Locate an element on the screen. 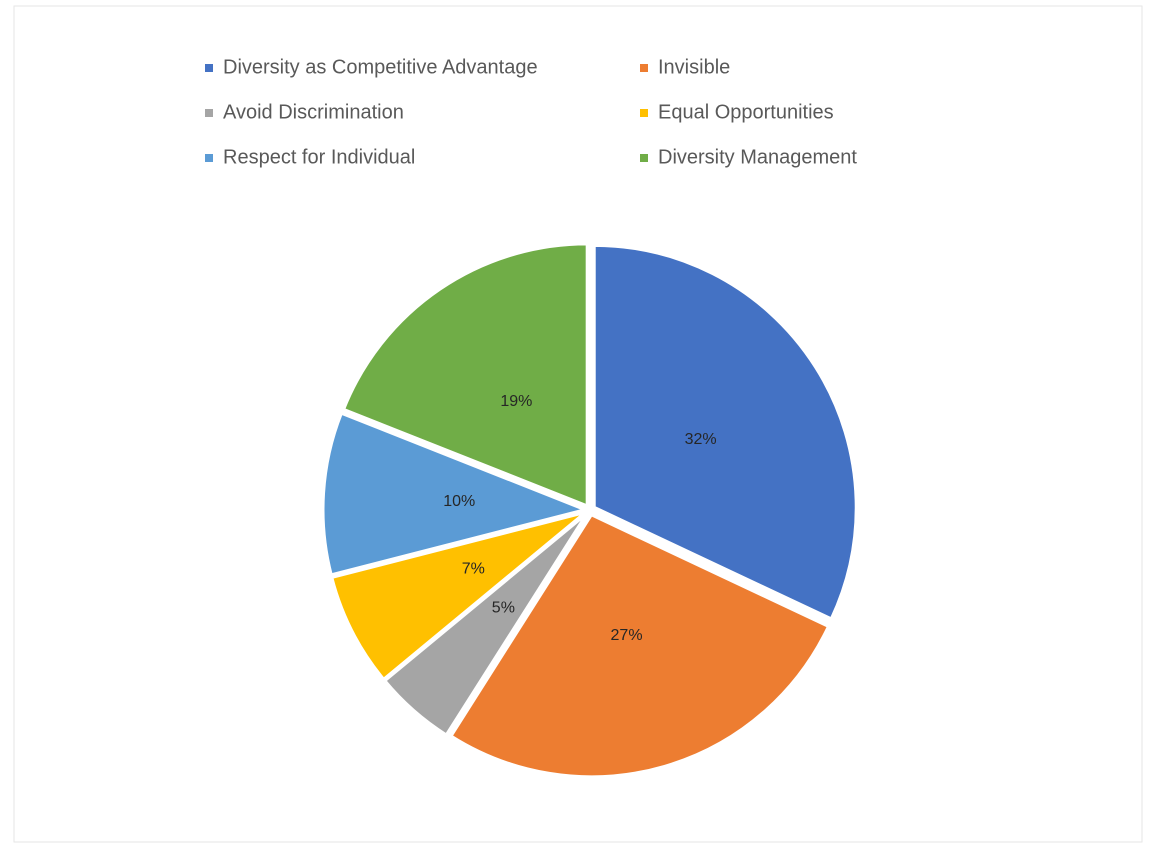 The image size is (1154, 847). value-label: 10% is located at coordinates (459, 501).